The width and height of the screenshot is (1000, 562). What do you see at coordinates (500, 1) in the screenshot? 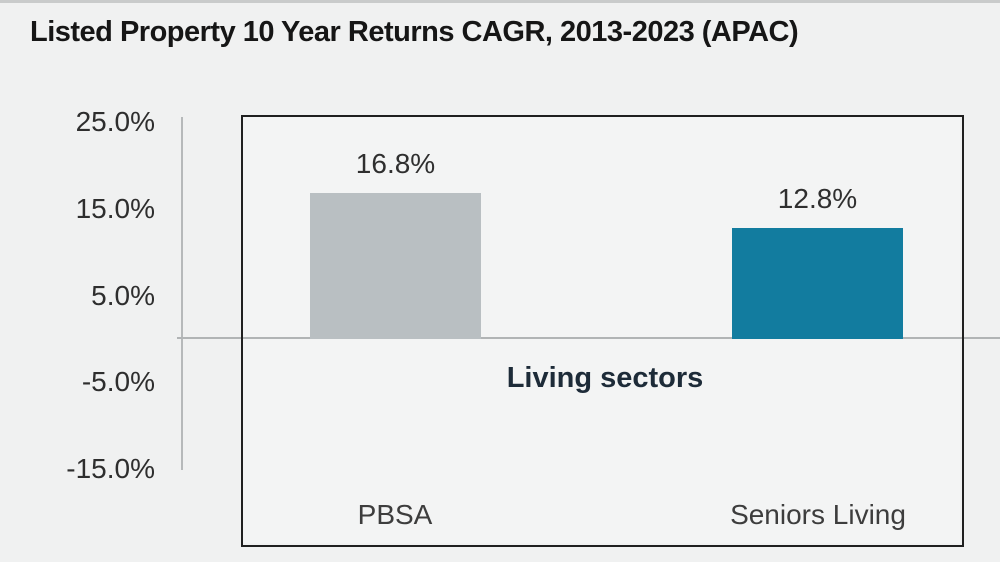
I see `top-border-line` at bounding box center [500, 1].